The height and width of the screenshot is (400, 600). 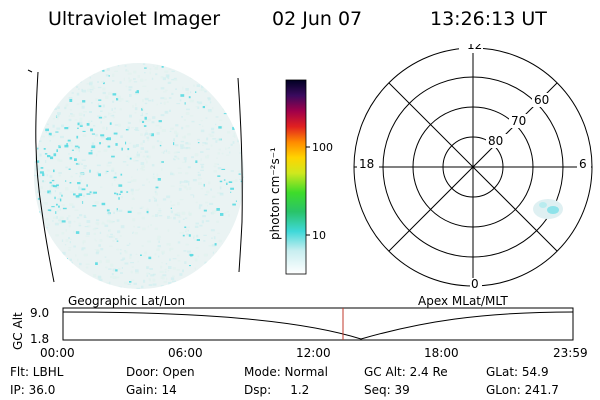 What do you see at coordinates (134, 19) in the screenshot?
I see `instrument-title: Ultraviolet Imager` at bounding box center [134, 19].